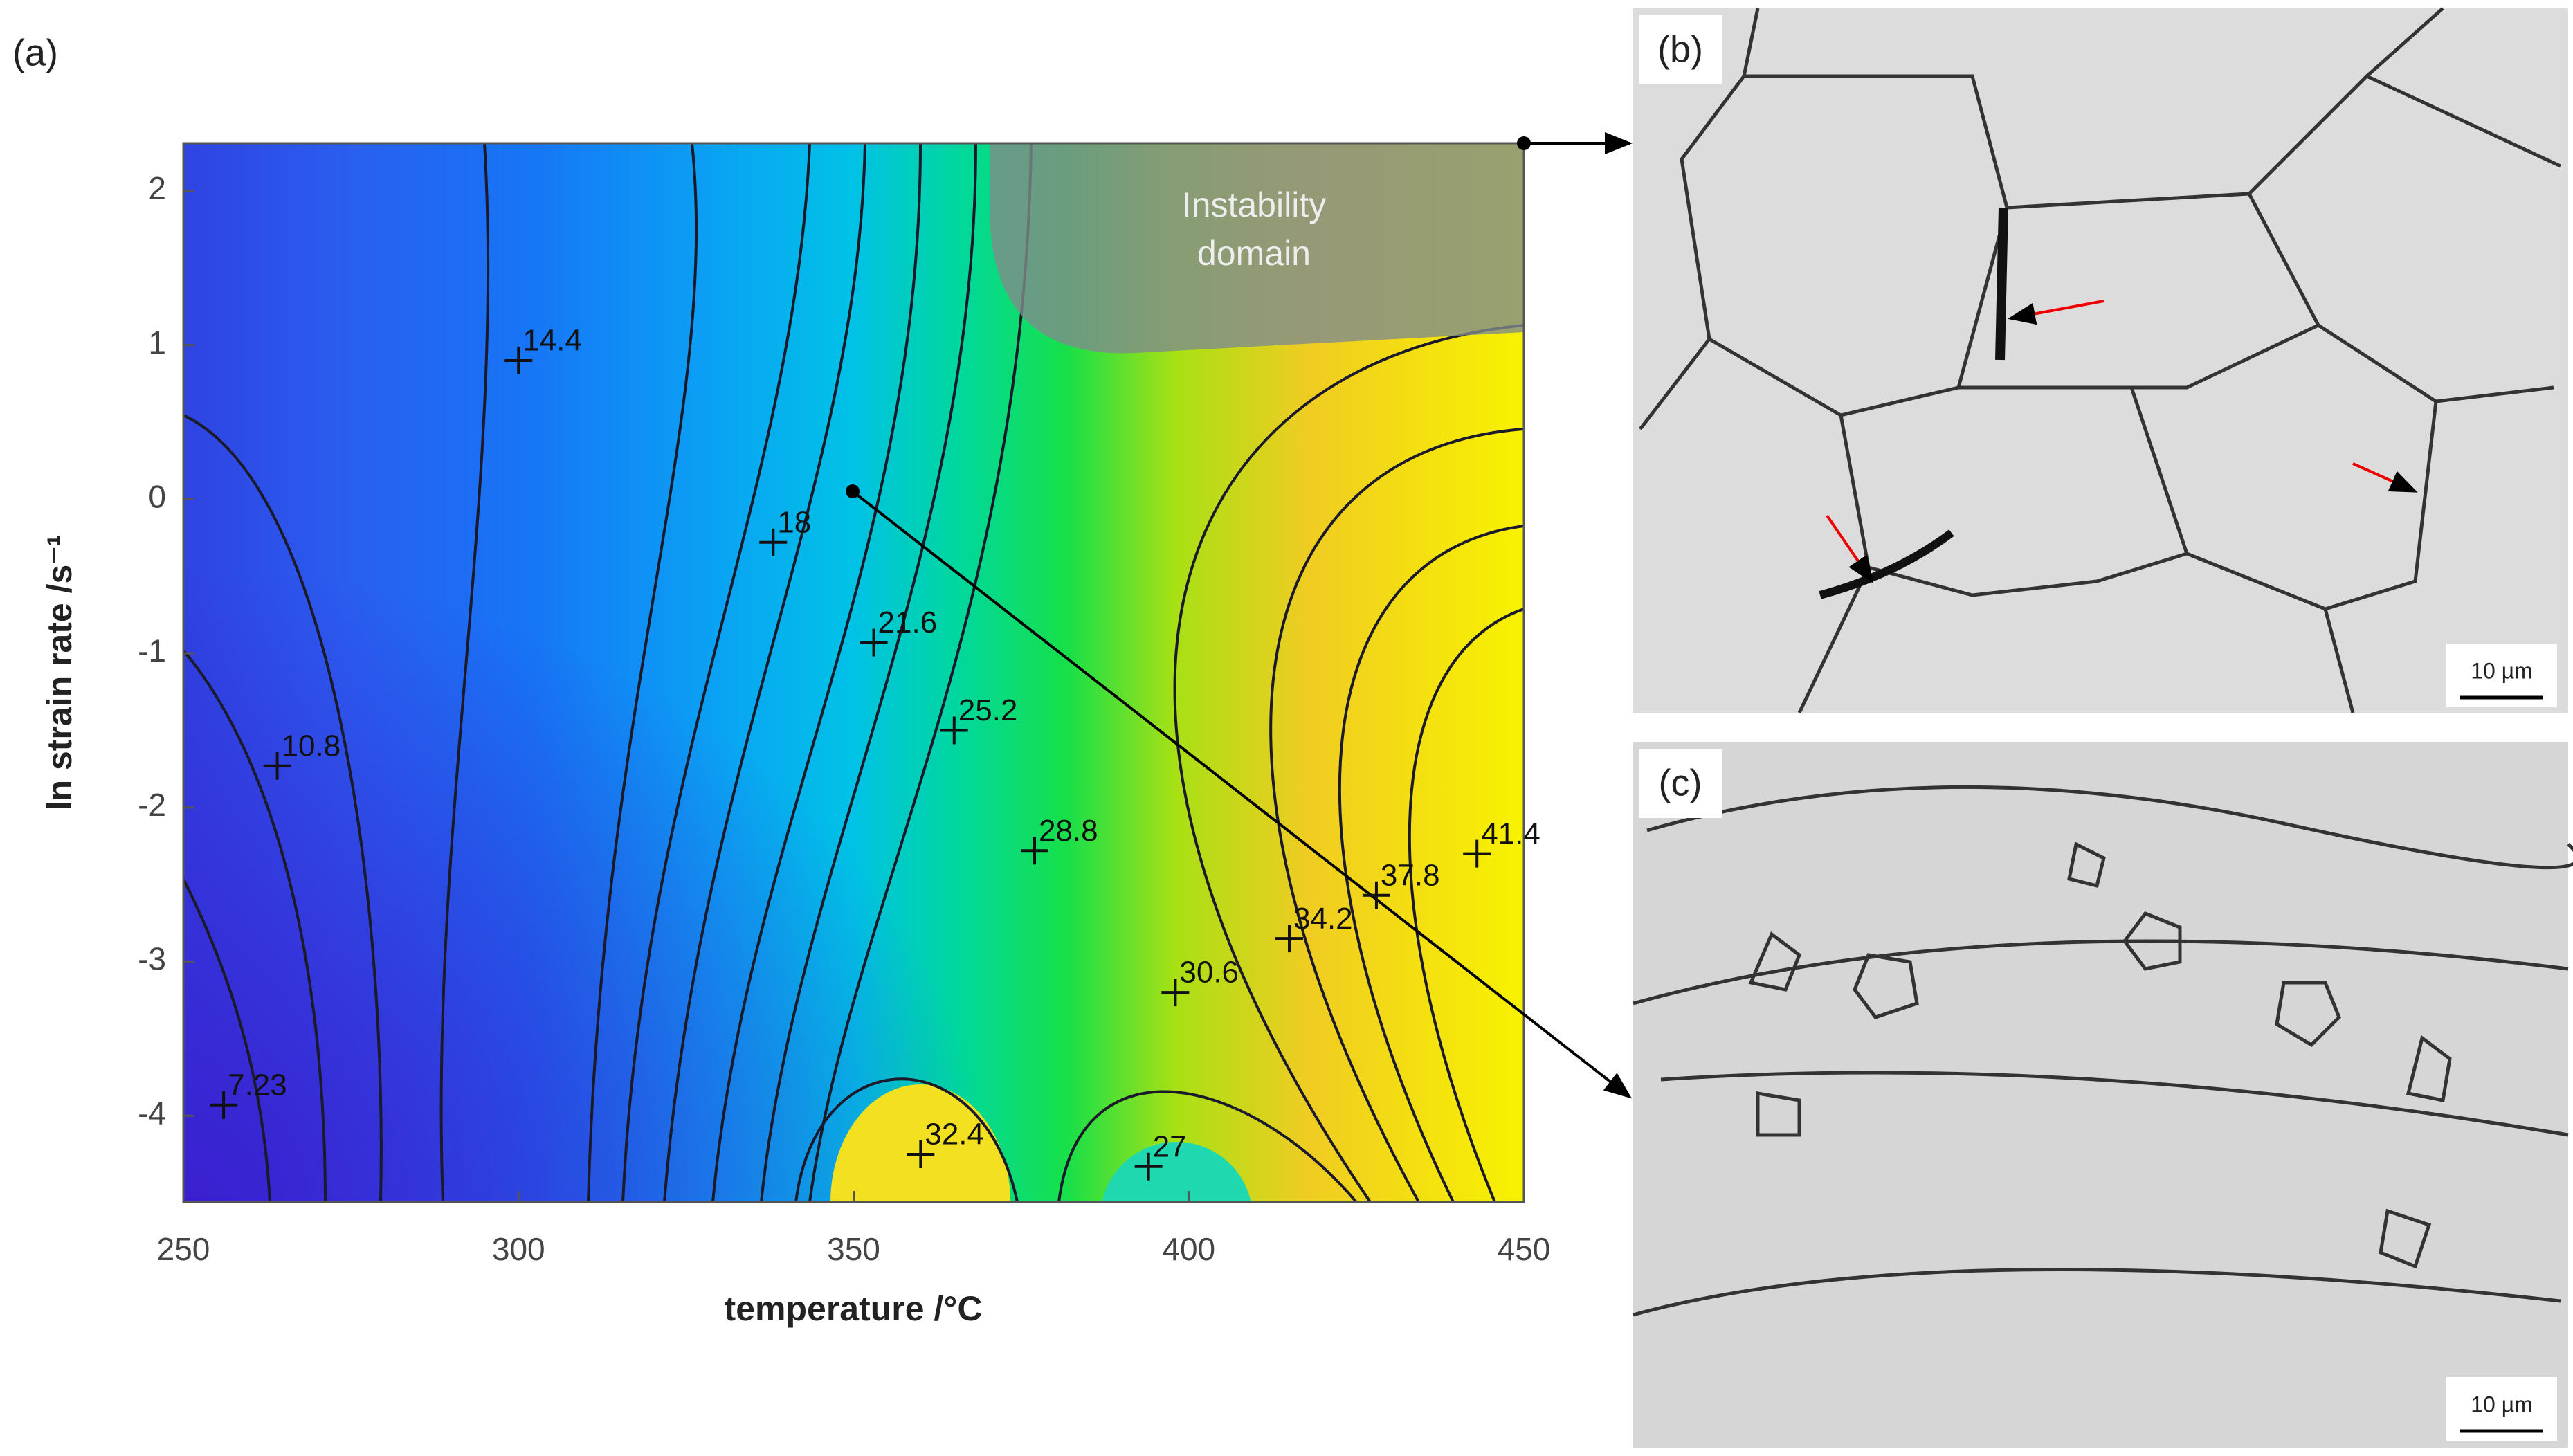 This screenshot has width=2573, height=1456. What do you see at coordinates (1254, 253) in the screenshot?
I see `annotation: domain` at bounding box center [1254, 253].